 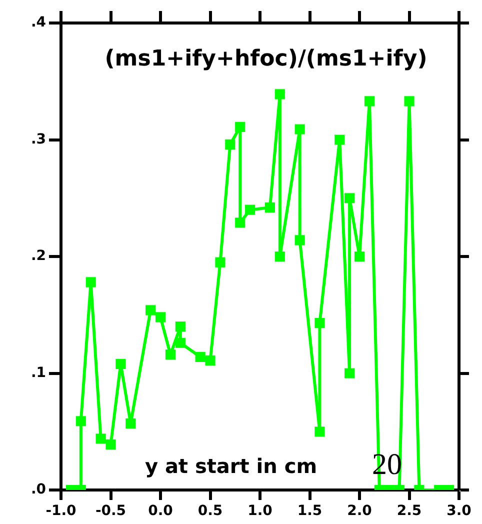 What do you see at coordinates (210, 511) in the screenshot?
I see `x-tick-label: 0.5` at bounding box center [210, 511].